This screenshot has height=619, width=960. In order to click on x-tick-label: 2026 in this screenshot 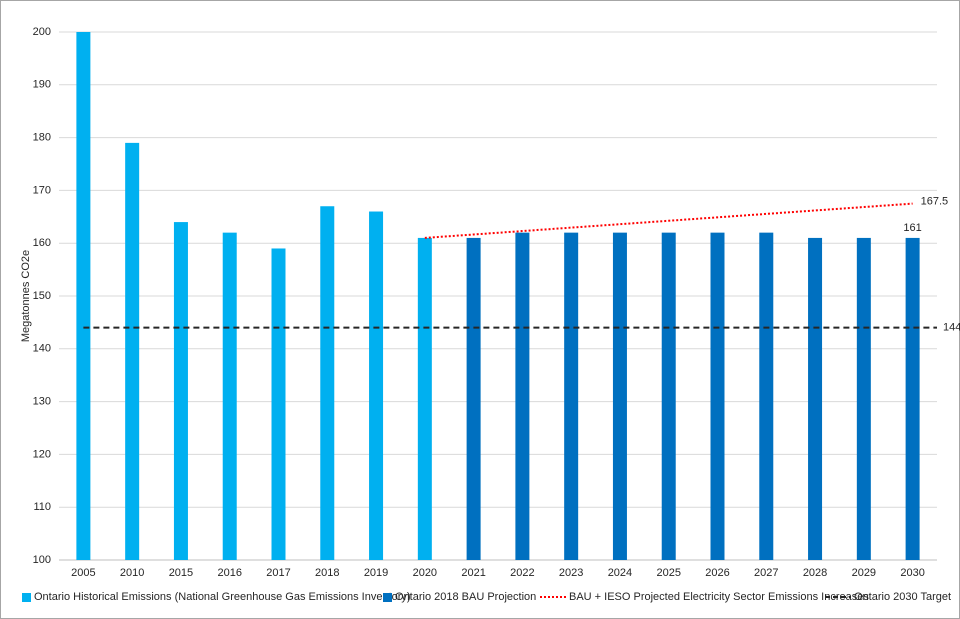, I will do `click(717, 573)`.